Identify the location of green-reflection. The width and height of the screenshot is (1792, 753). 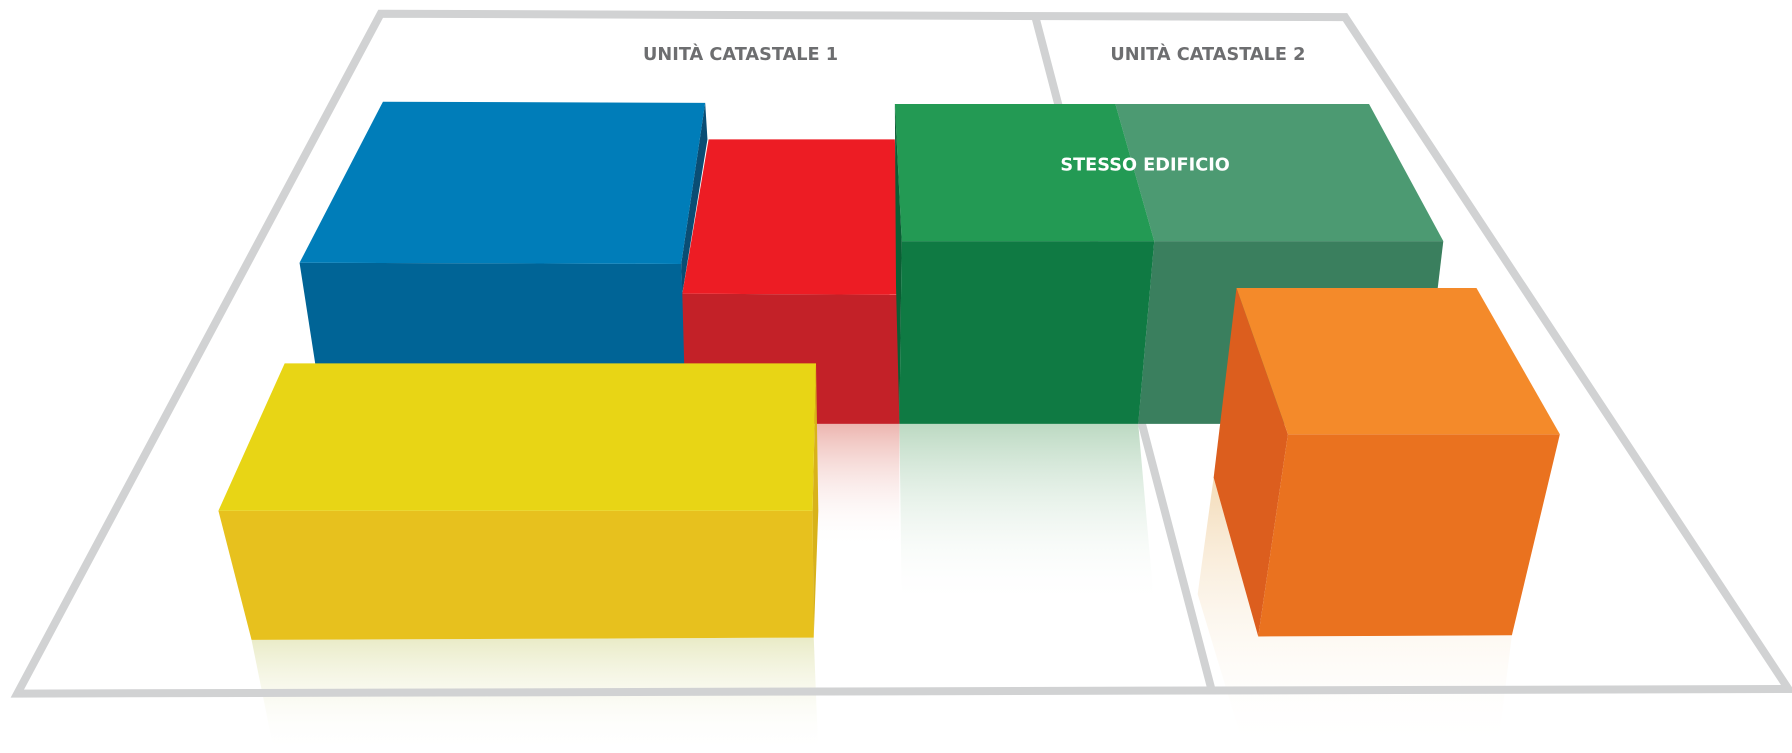
(1027, 514).